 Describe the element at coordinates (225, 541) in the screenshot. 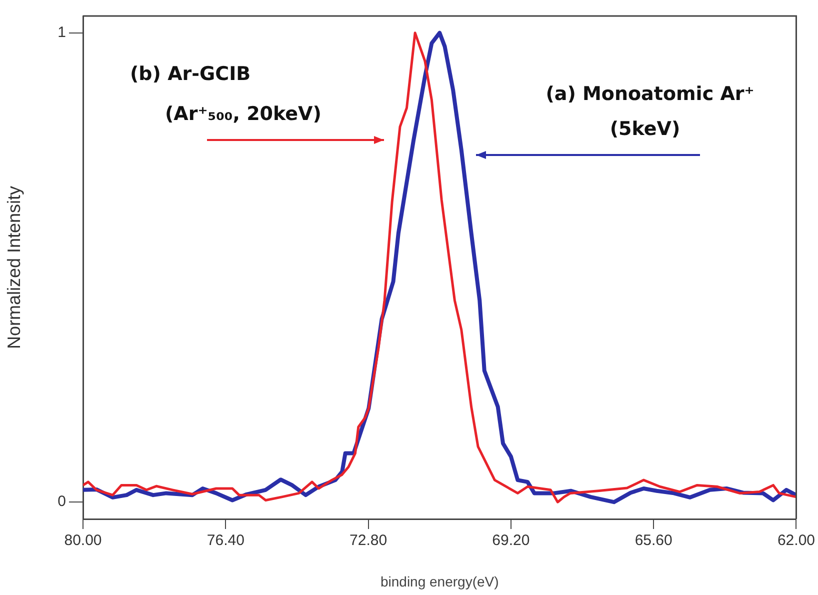

I see `x-tick-label: 76.40` at that location.